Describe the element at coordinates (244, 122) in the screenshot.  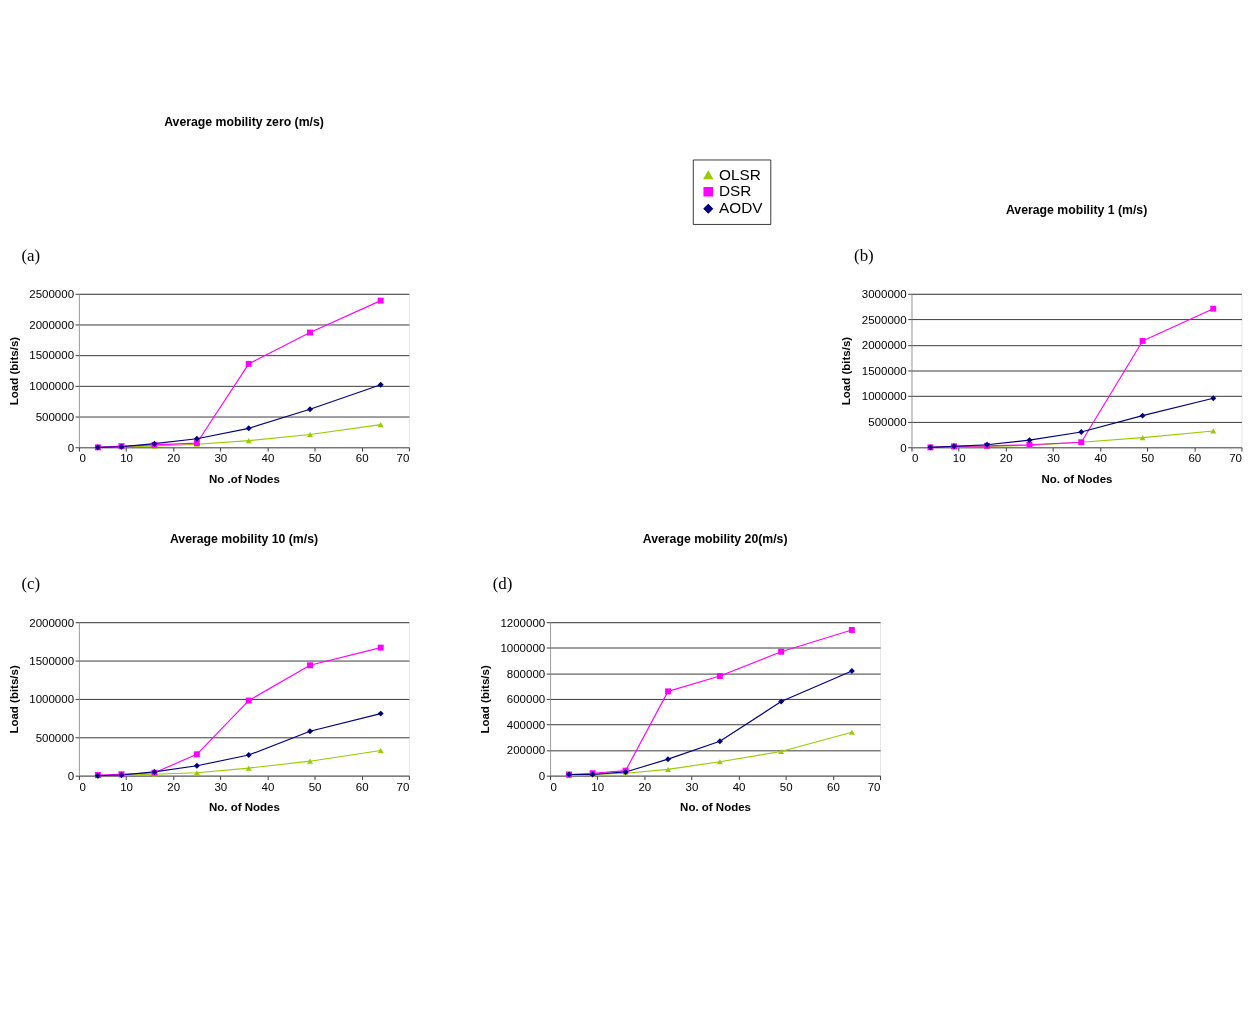
I see `chart-title: Average mobility zero (m/s)` at that location.